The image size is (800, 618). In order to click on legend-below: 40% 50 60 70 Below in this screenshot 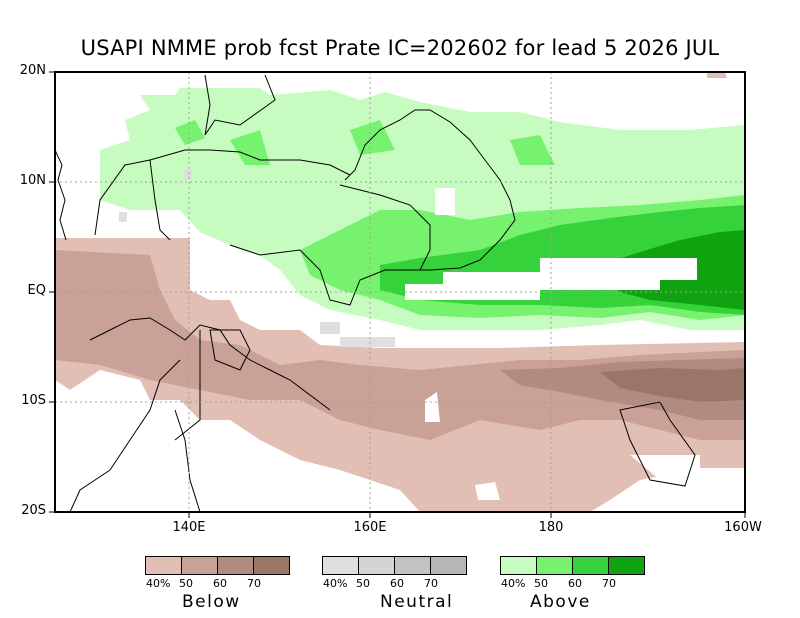, I will do `click(217, 584)`.